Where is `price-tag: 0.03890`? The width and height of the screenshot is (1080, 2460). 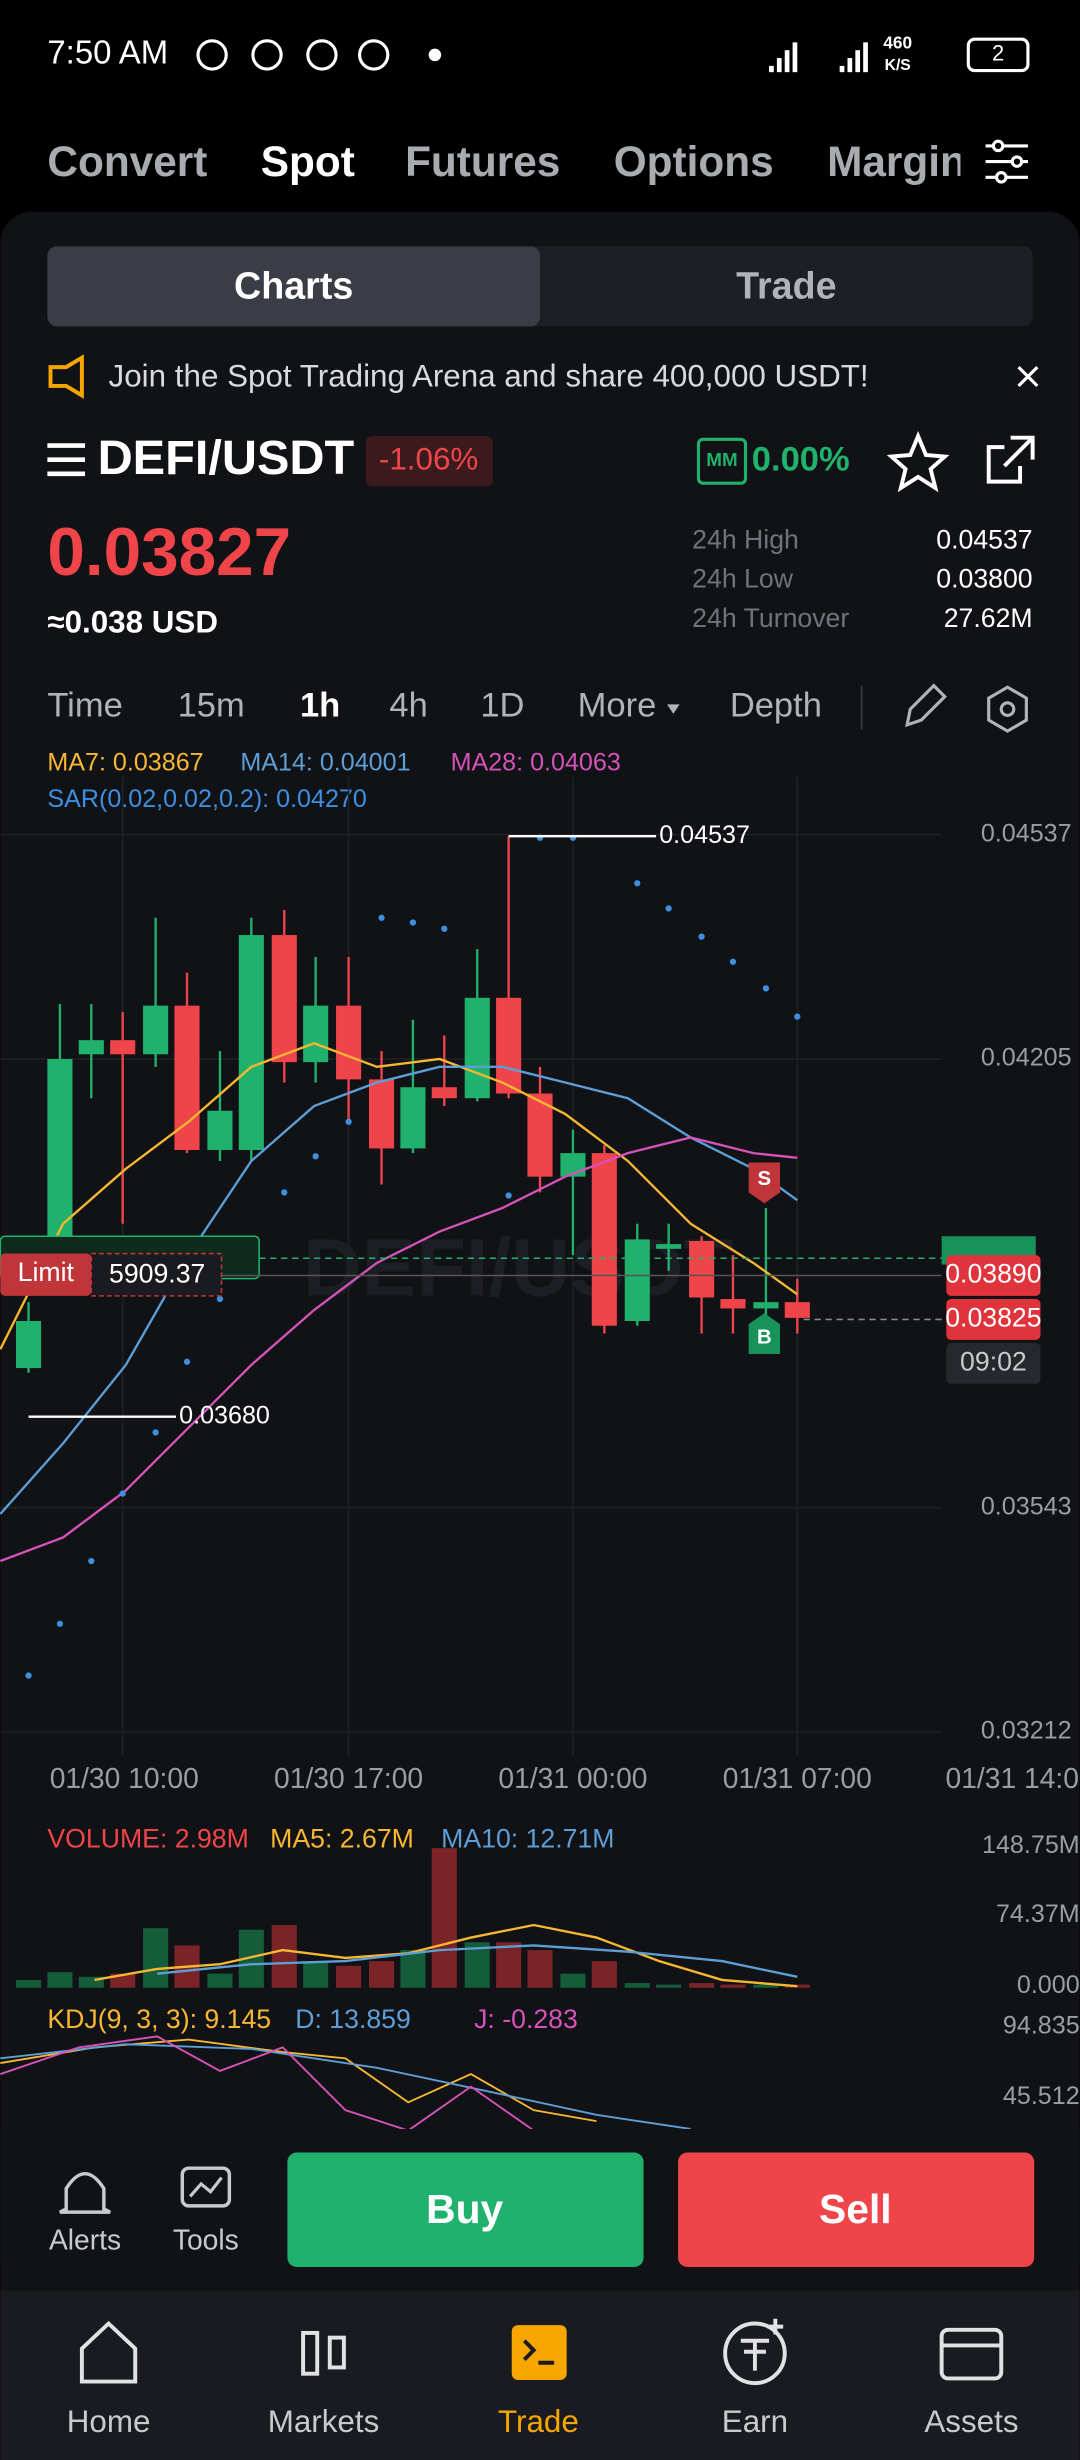
price-tag: 0.03890 is located at coordinates (993, 1274).